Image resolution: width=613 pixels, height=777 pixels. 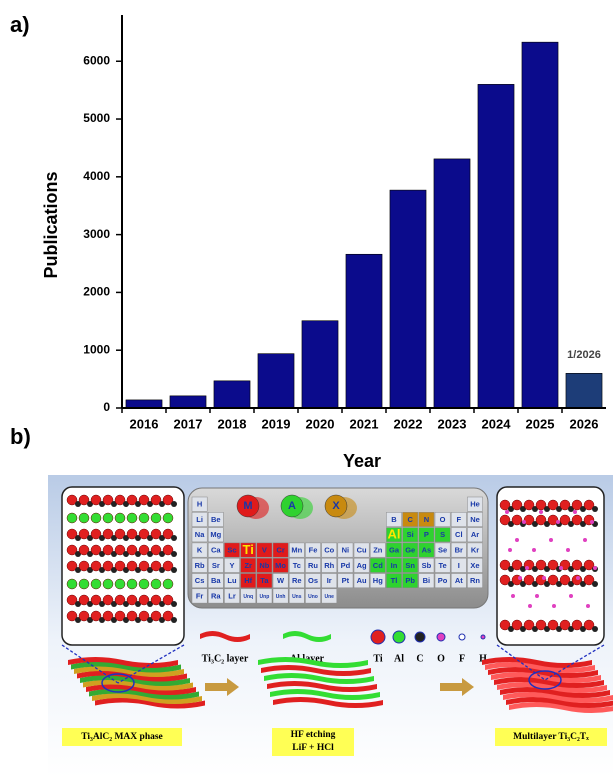 I want to click on element-symbol: Nb, so click(x=264, y=565).